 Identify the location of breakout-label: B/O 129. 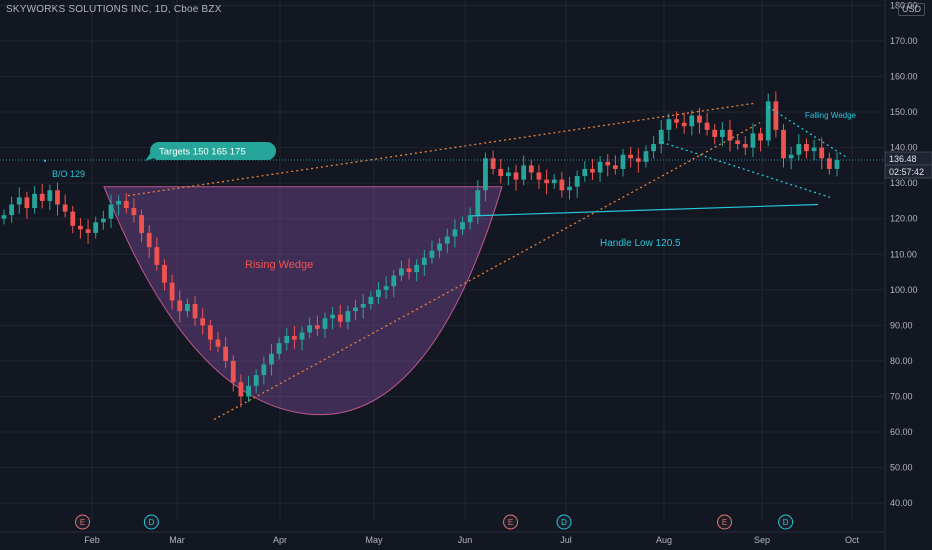
(68, 174).